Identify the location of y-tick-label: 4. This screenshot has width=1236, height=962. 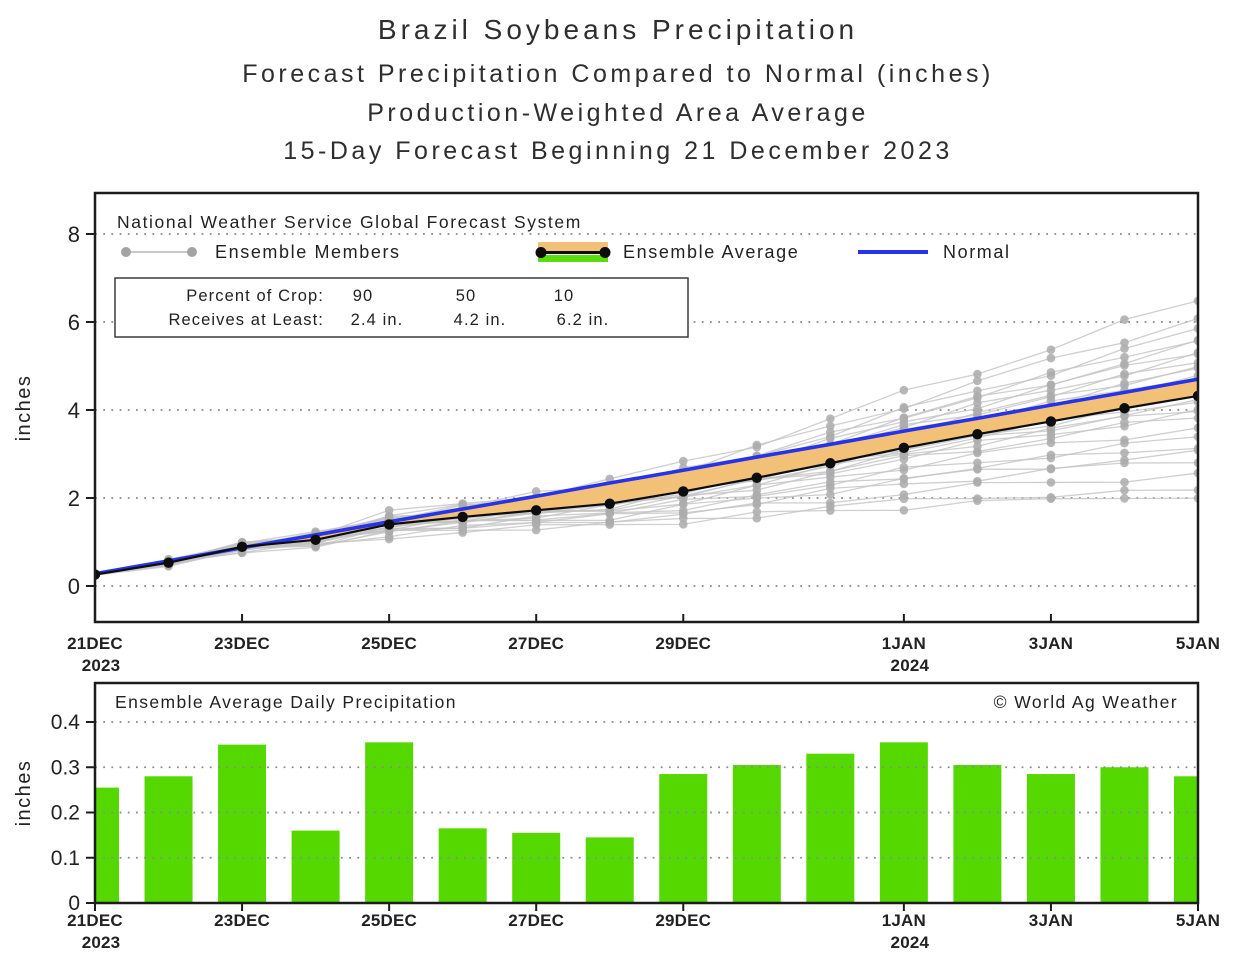
(74, 410).